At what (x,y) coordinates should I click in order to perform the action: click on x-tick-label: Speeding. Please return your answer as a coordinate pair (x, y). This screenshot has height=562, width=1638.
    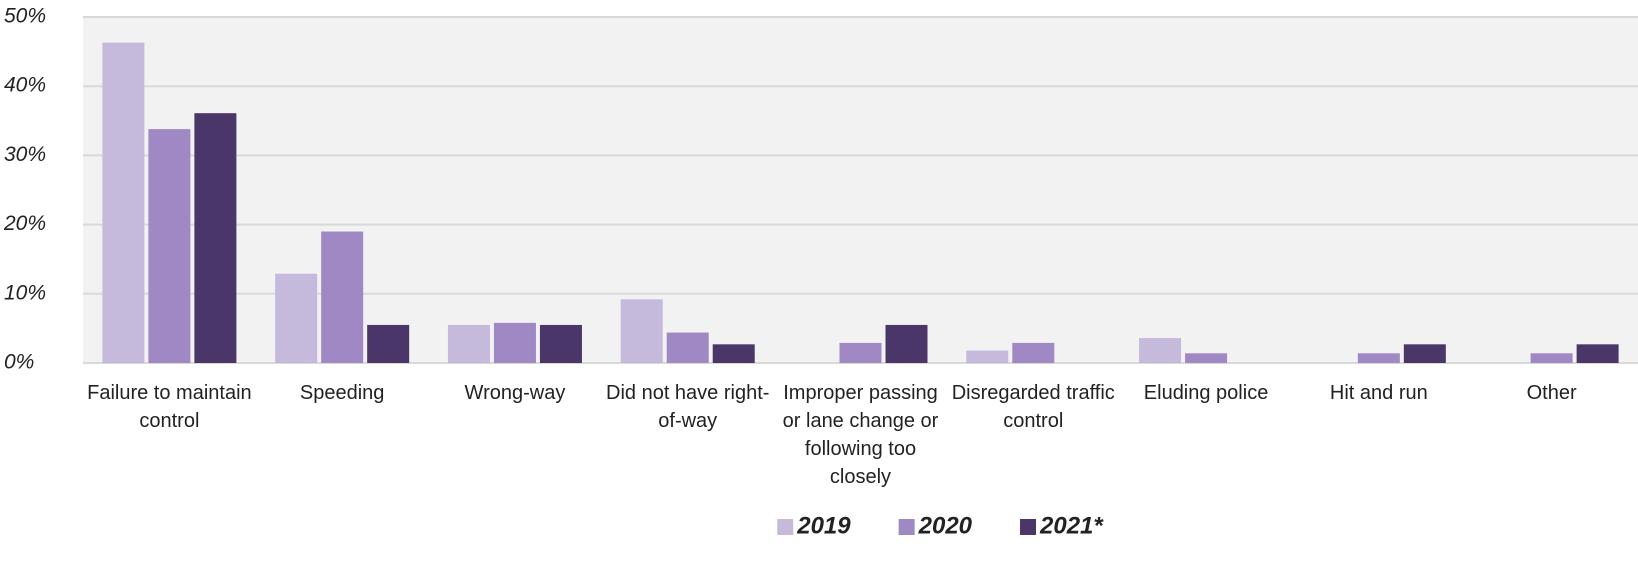
    Looking at the image, I should click on (342, 393).